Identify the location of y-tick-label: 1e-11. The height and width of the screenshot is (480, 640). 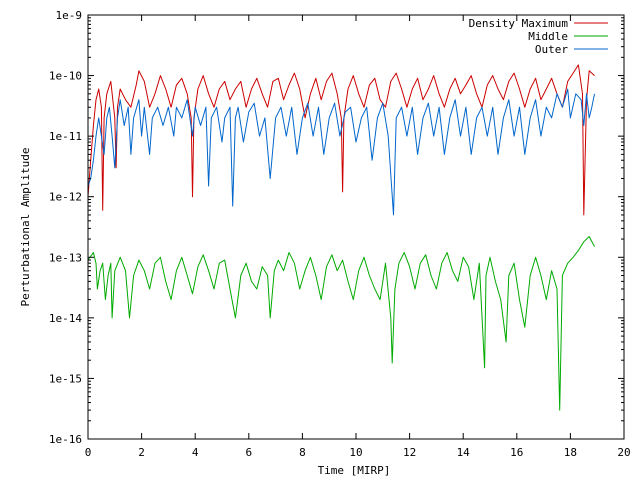
(65, 136).